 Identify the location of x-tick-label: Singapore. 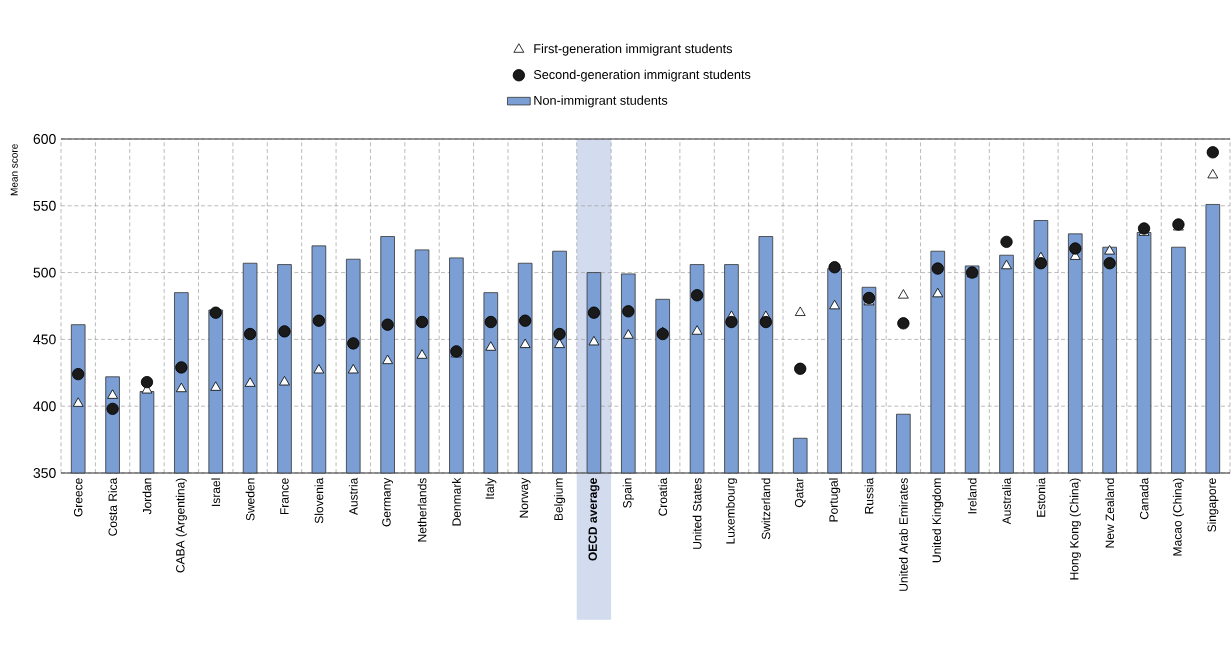
(1213, 505).